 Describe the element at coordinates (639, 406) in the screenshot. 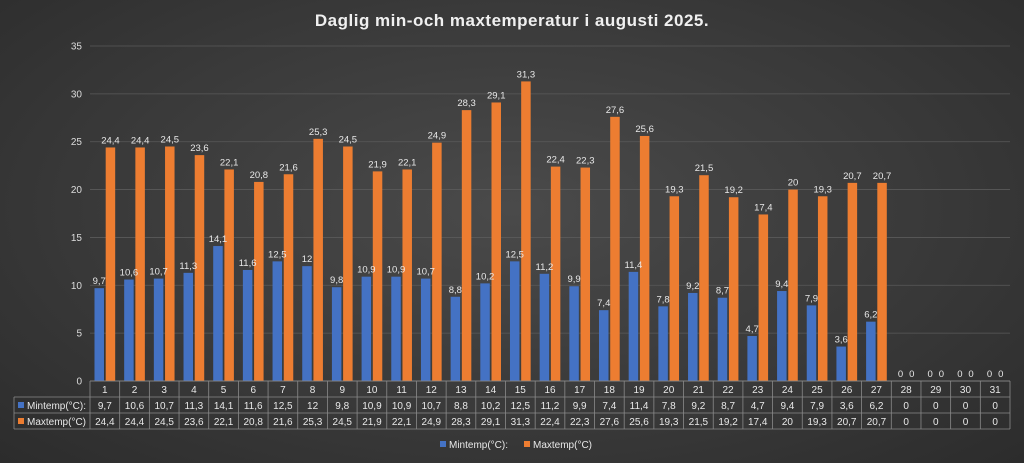

I see `table-cell: 11,4` at that location.